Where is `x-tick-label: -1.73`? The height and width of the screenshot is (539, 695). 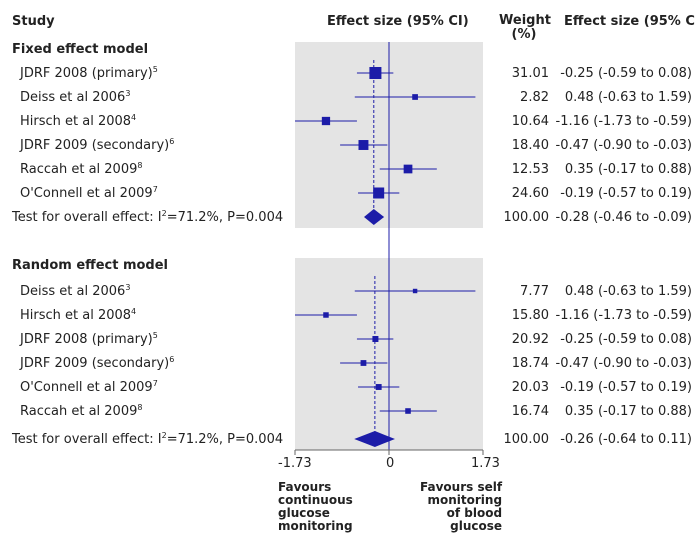 x-tick-label: -1.73 is located at coordinates (295, 463).